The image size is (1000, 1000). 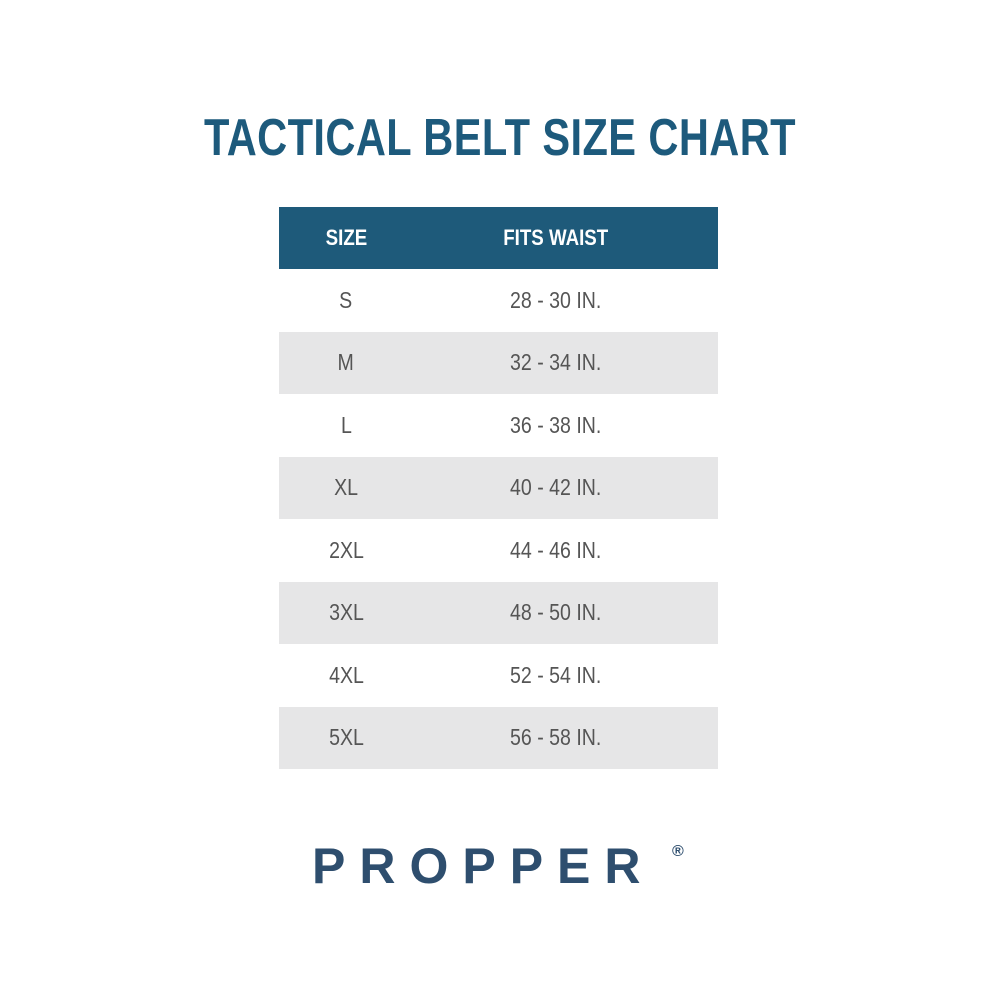 What do you see at coordinates (346, 612) in the screenshot?
I see `size-cell: 3XL` at bounding box center [346, 612].